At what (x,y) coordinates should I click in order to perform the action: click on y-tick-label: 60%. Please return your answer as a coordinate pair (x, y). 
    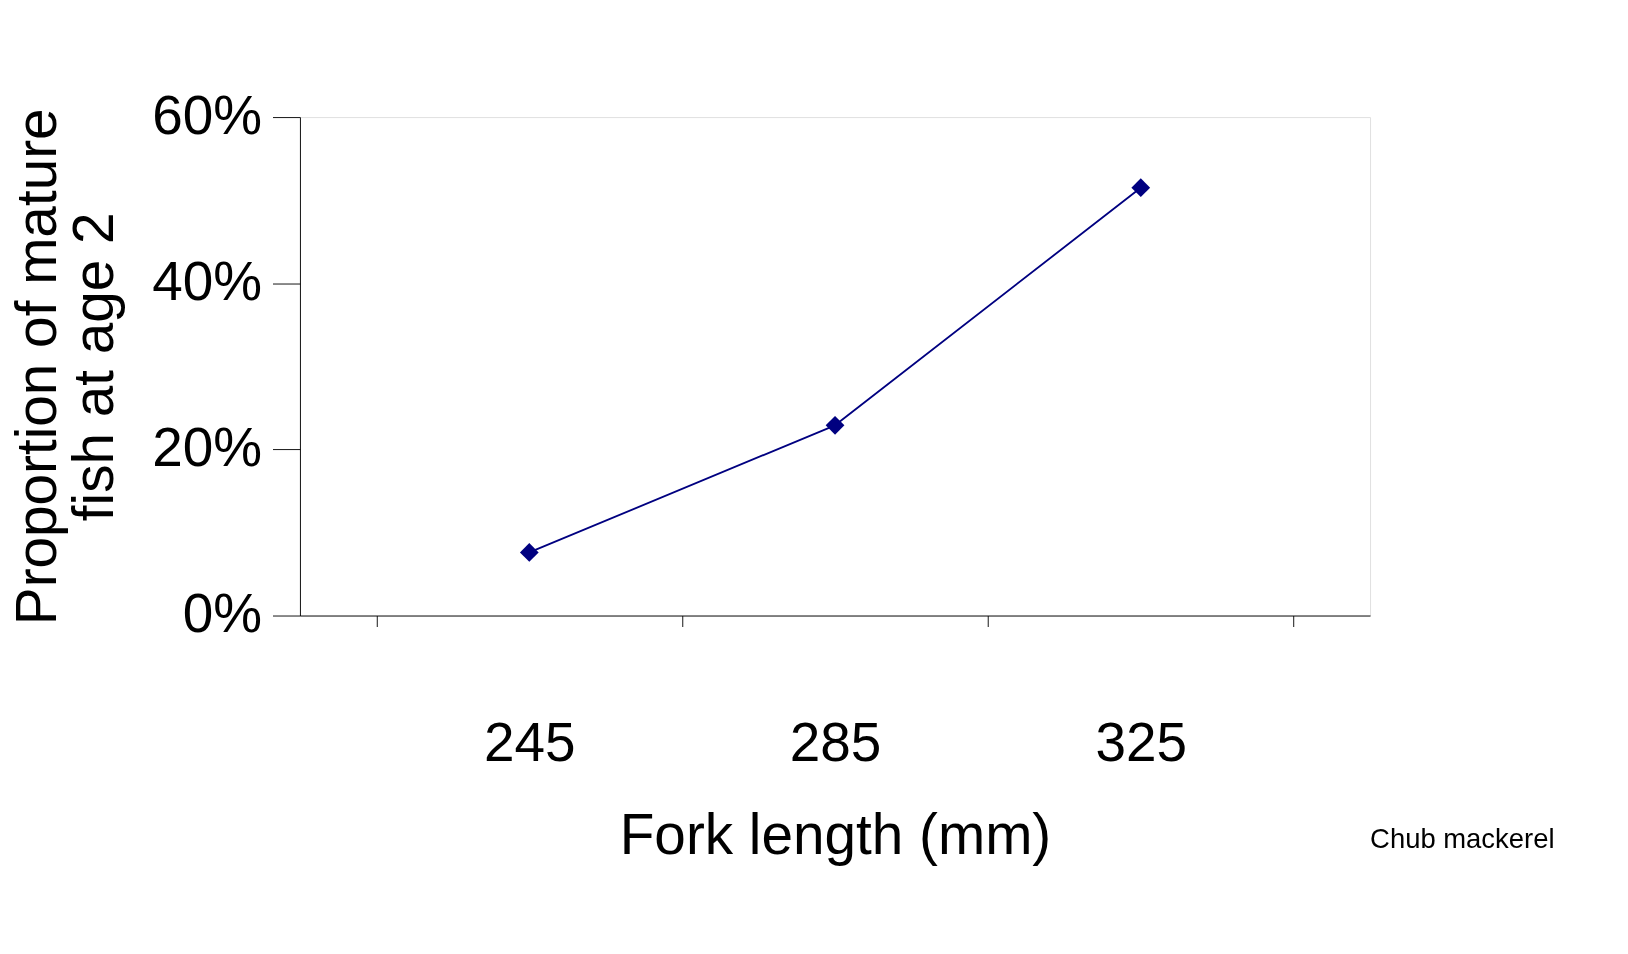
    Looking at the image, I should click on (207, 115).